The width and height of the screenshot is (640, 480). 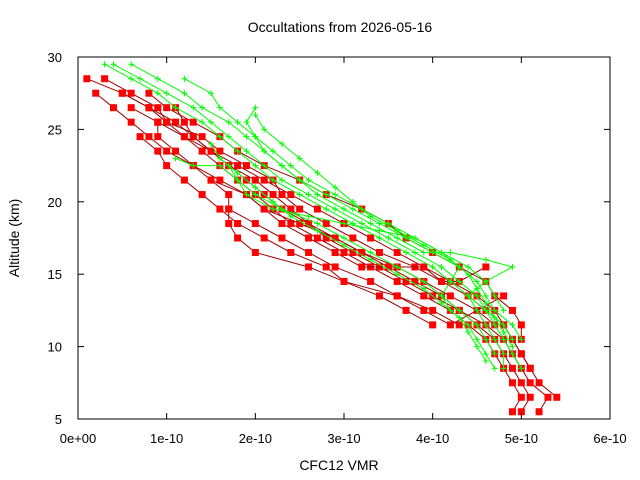 I want to click on y-tick-label: 30, so click(x=55, y=57).